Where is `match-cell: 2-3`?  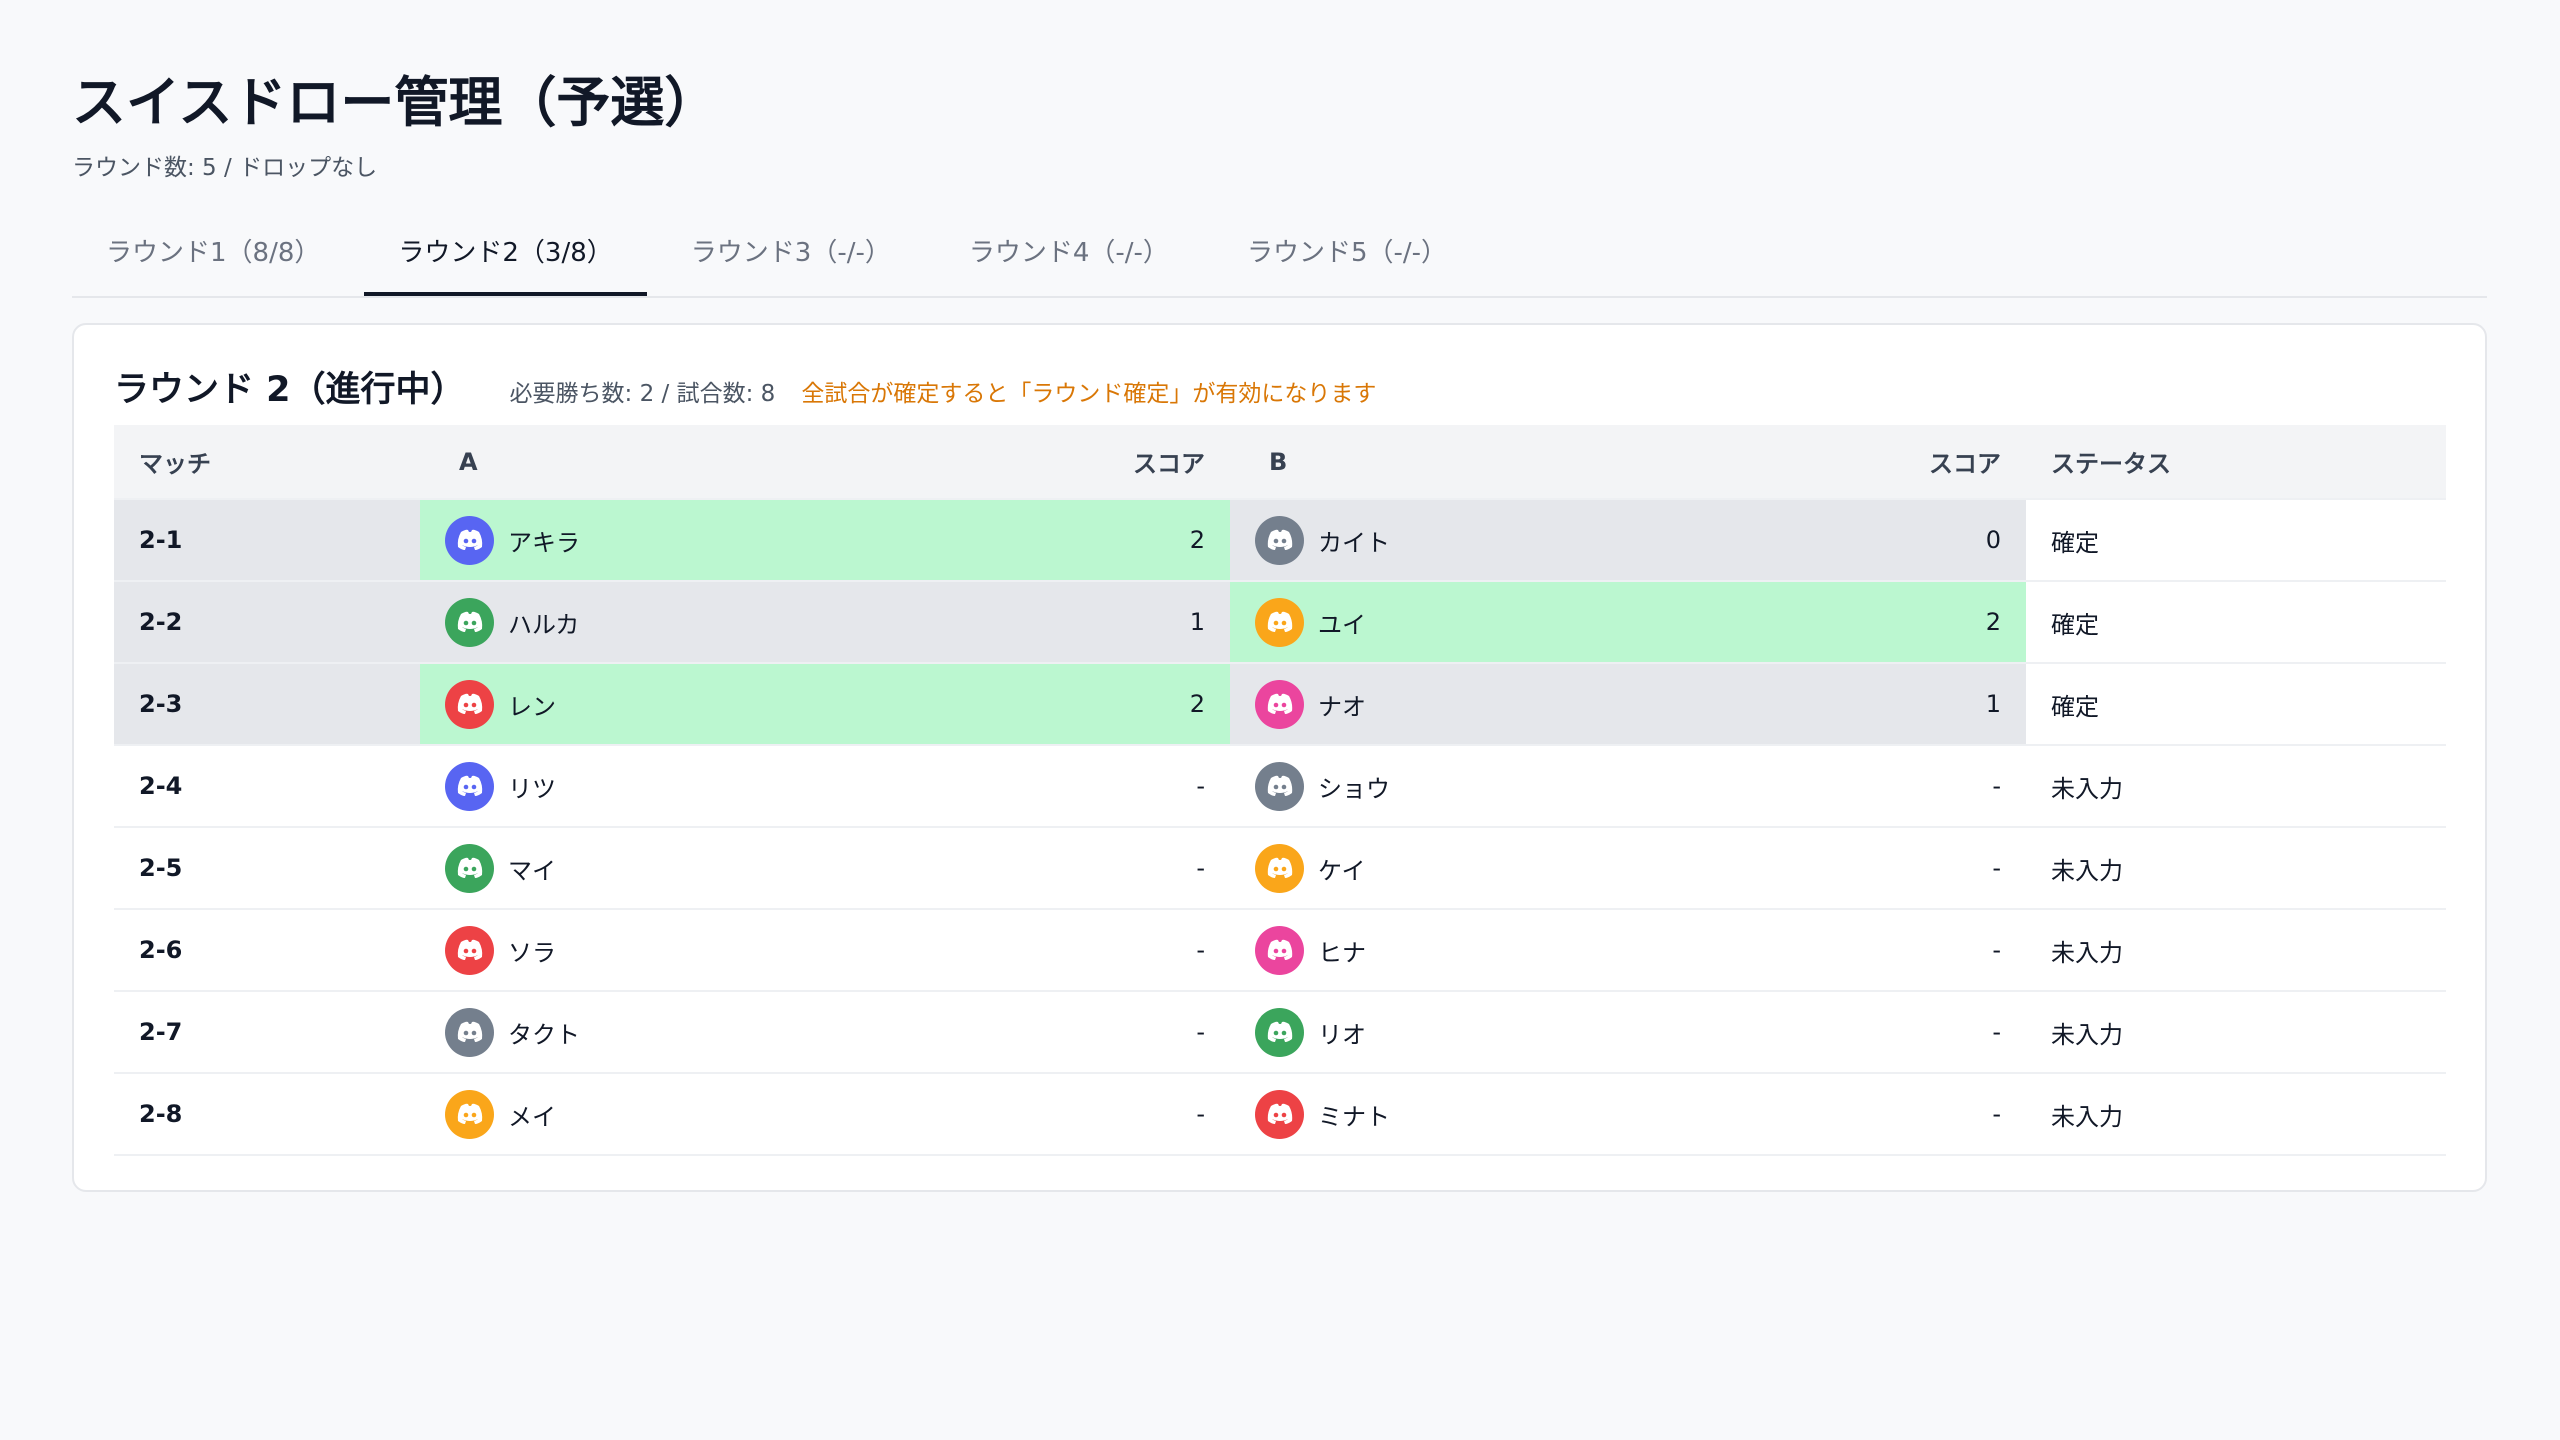 match-cell: 2-3 is located at coordinates (267, 704).